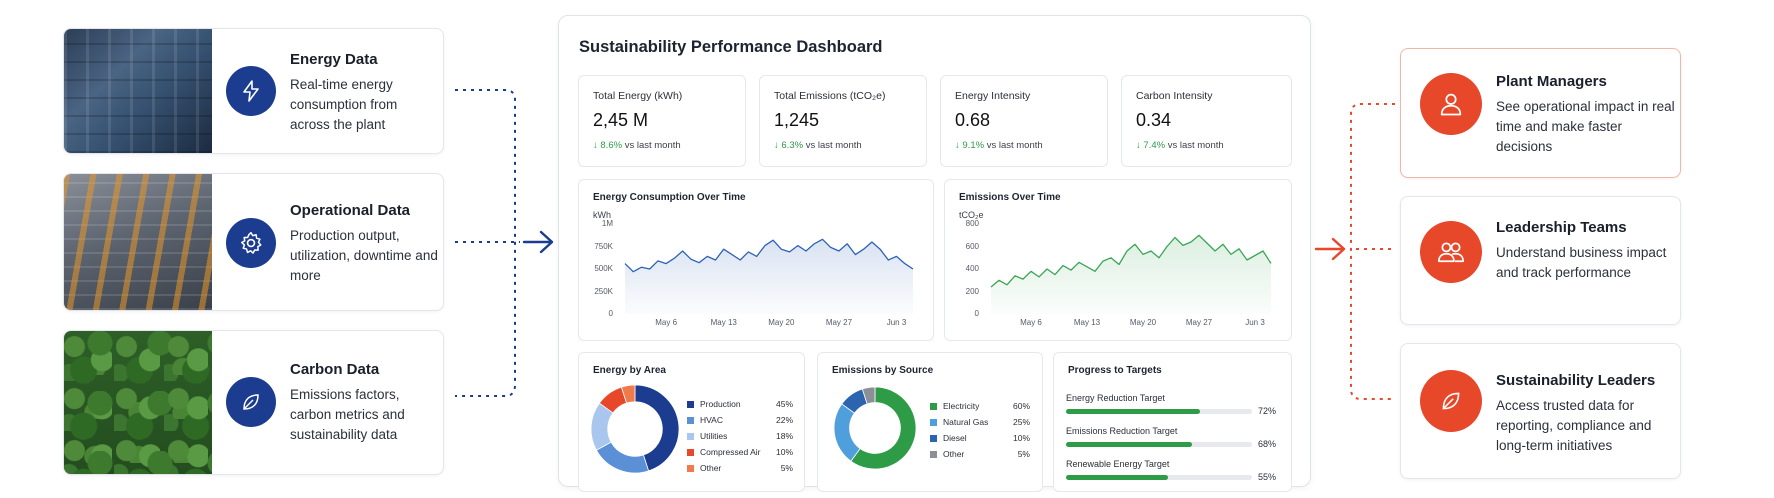  Describe the element at coordinates (792, 145) in the screenshot. I see `kpi-delta-value: 6.3%` at that location.